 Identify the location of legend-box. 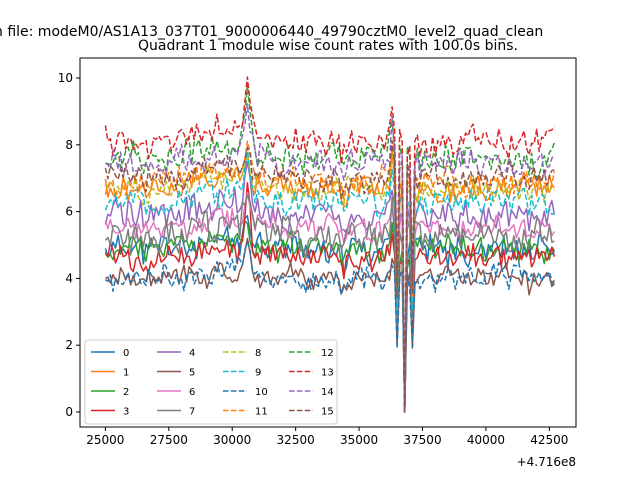
(211, 382).